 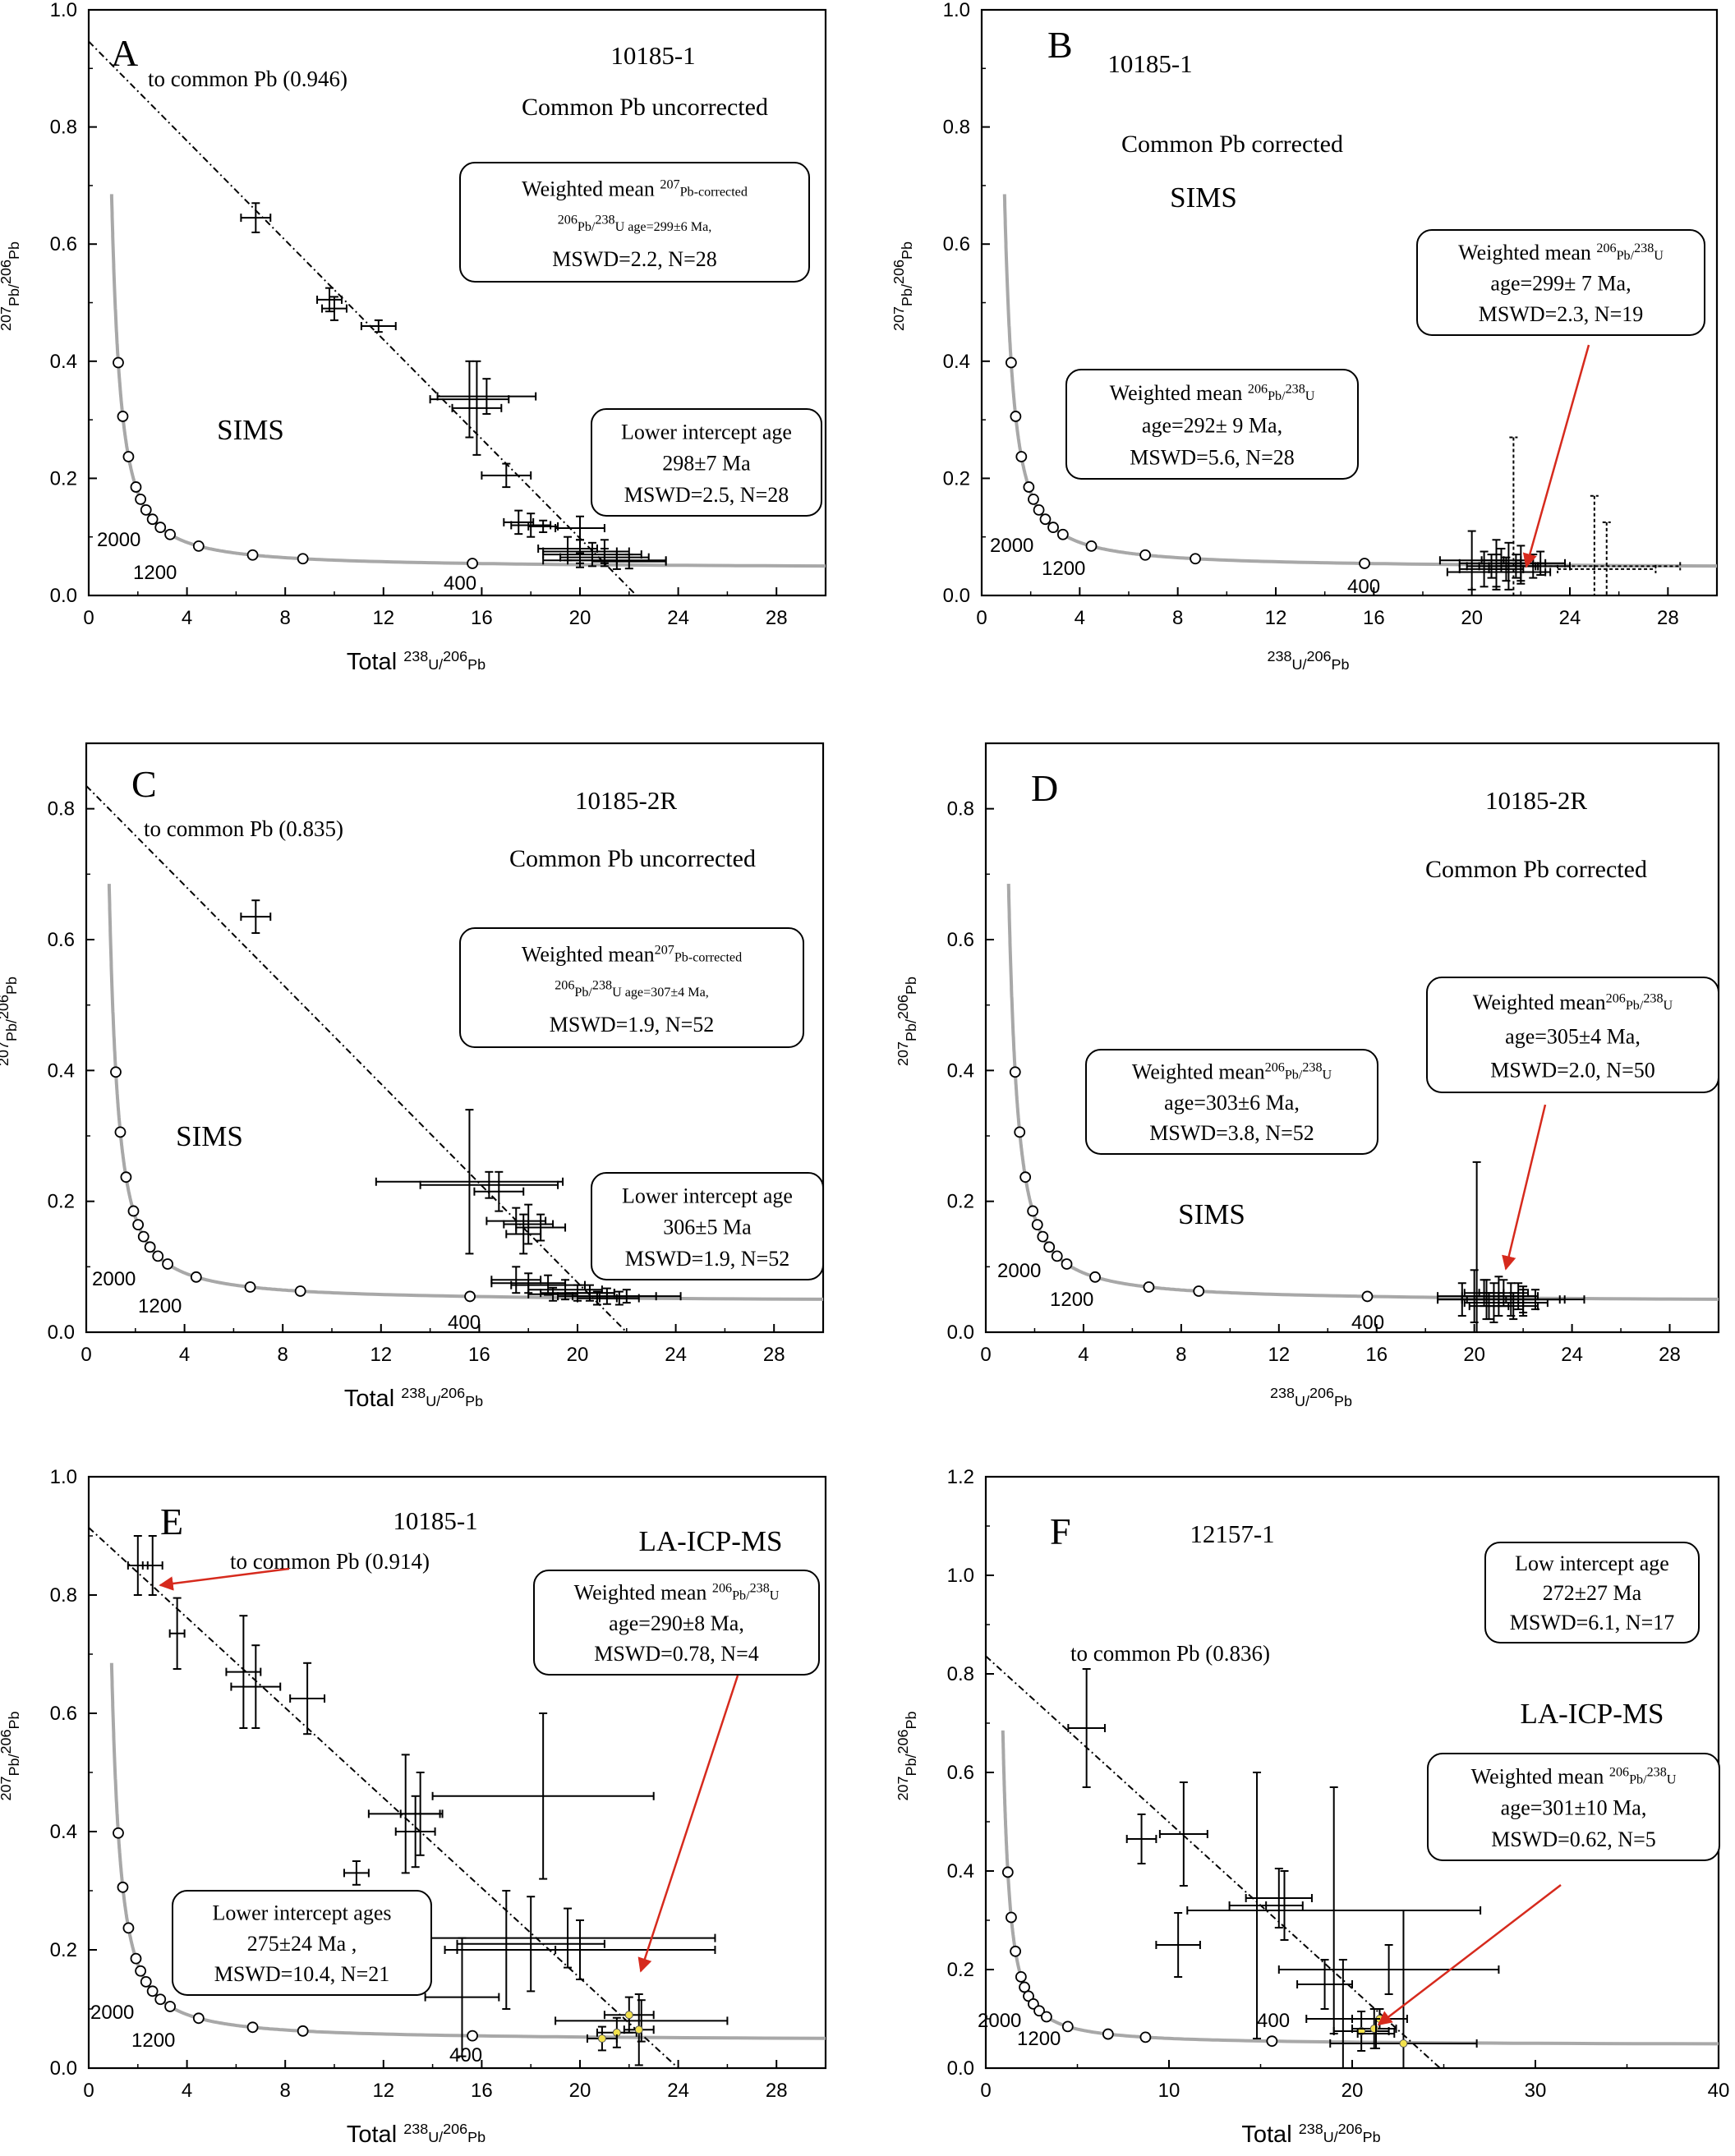 I want to click on highlight-point, so click(x=628, y=2015).